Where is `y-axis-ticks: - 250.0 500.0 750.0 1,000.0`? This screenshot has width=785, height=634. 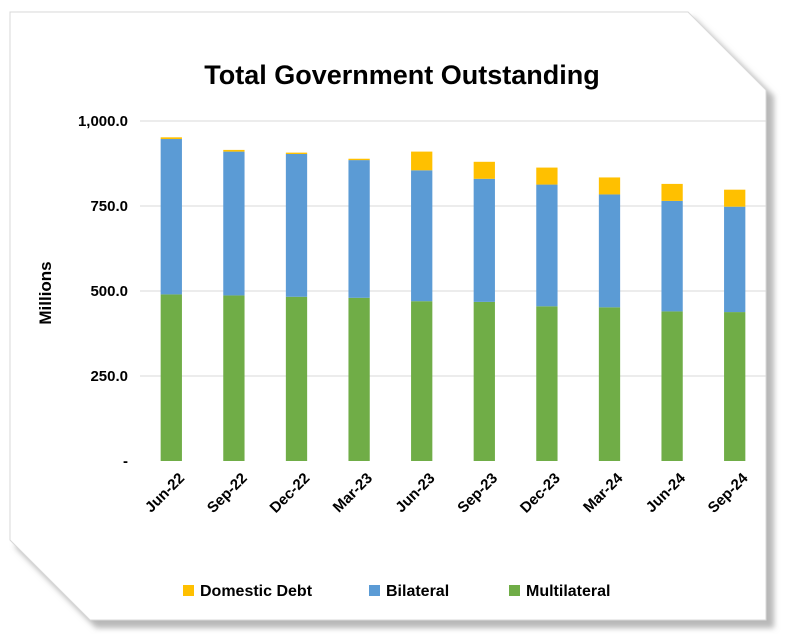
y-axis-ticks: - 250.0 500.0 750.0 1,000.0 is located at coordinates (103, 291).